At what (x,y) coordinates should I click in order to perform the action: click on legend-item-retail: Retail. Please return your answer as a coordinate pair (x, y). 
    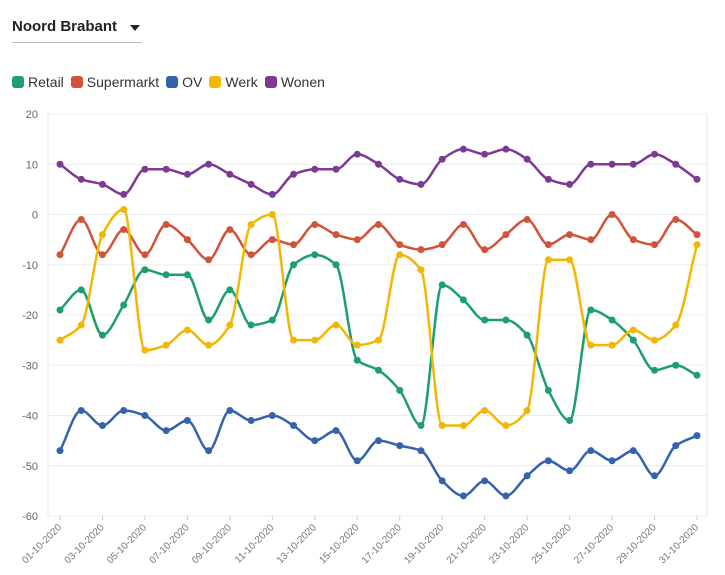
    Looking at the image, I should click on (38, 82).